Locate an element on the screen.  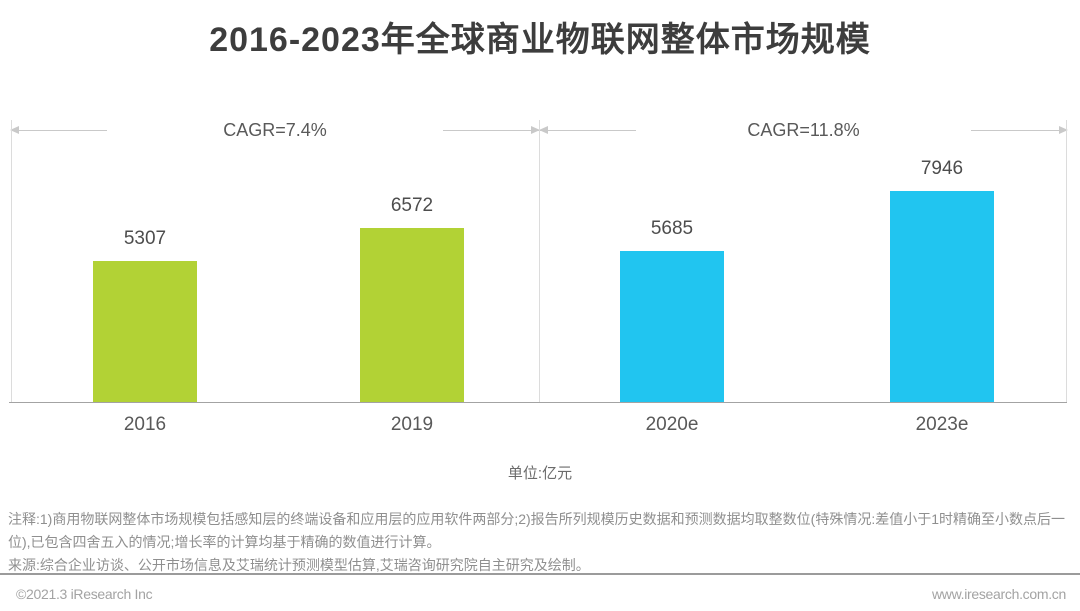
cagr-annotation-right: CAGR=11.8% is located at coordinates (803, 130).